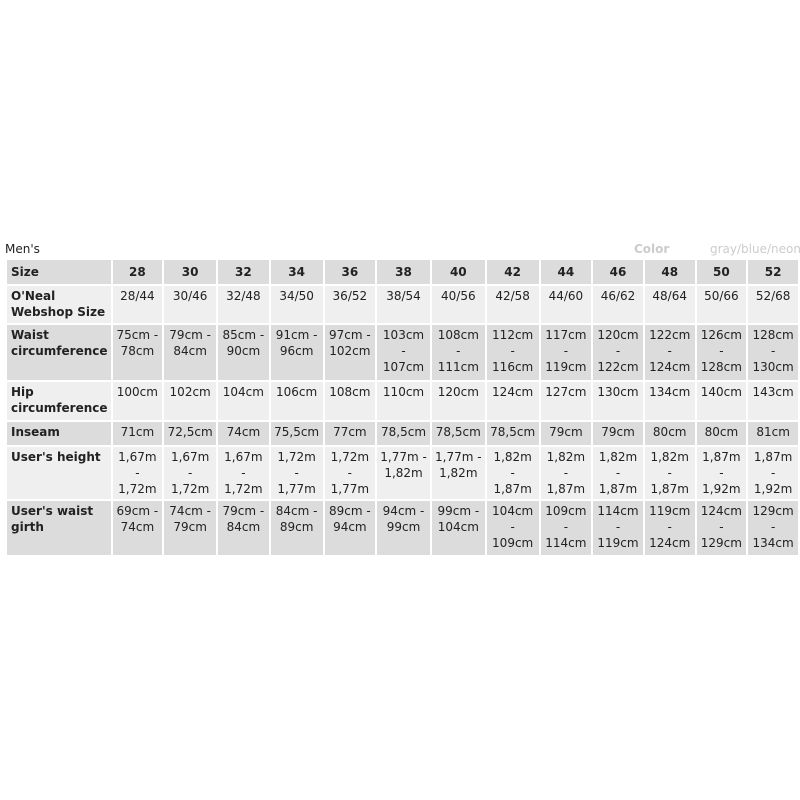 This screenshot has width=800, height=800. I want to click on table-cell: 38/54, so click(403, 304).